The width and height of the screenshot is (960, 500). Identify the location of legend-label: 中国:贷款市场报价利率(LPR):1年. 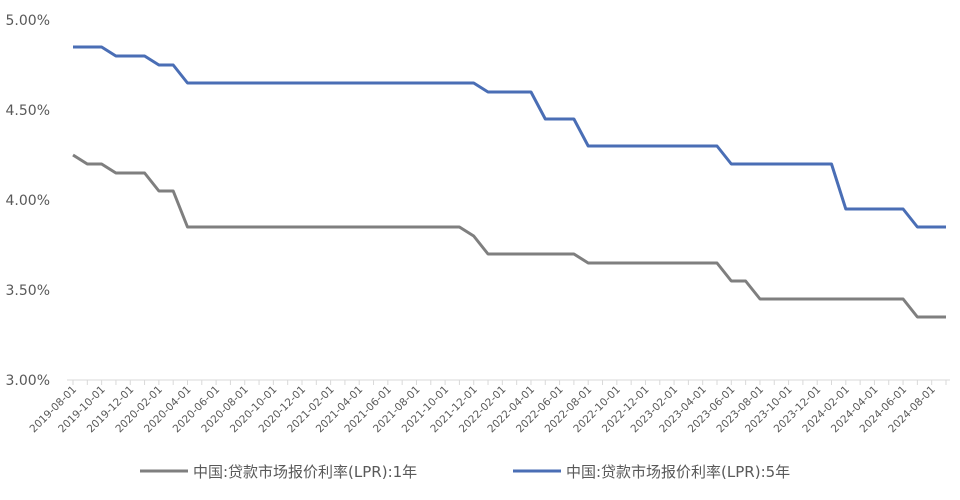
(305, 472).